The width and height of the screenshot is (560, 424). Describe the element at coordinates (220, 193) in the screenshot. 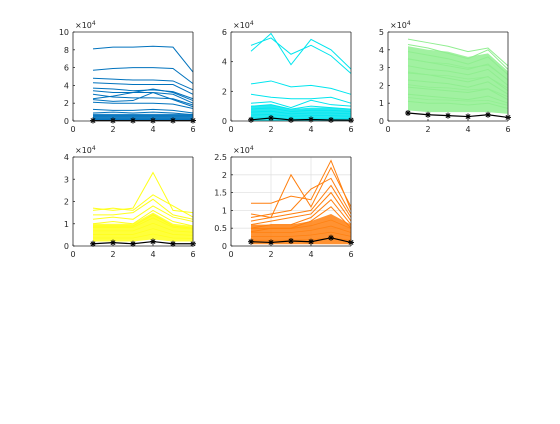

I see `y-tick-label: 1.5` at that location.